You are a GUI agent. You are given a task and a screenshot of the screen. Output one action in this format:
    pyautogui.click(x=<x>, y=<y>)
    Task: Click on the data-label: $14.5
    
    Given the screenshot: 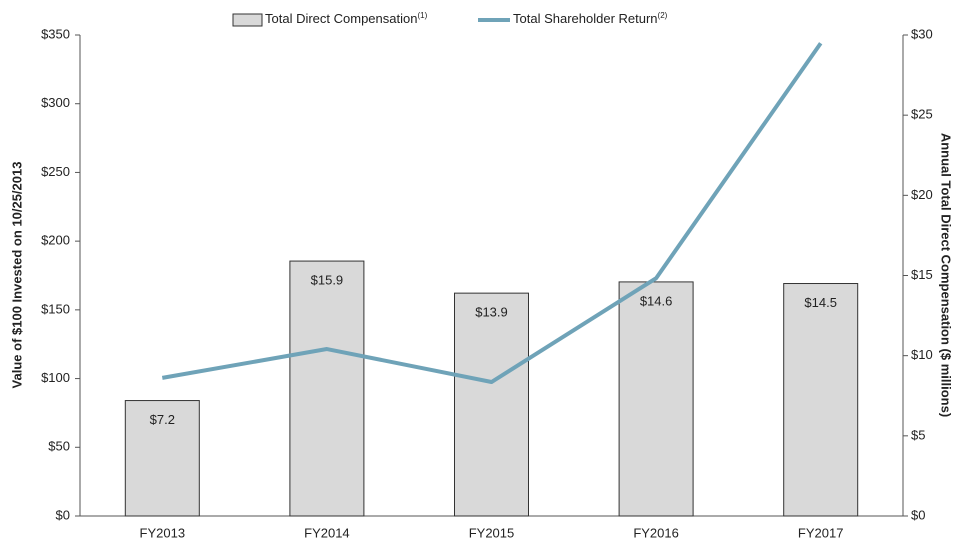 What is the action you would take?
    pyautogui.click(x=820, y=302)
    